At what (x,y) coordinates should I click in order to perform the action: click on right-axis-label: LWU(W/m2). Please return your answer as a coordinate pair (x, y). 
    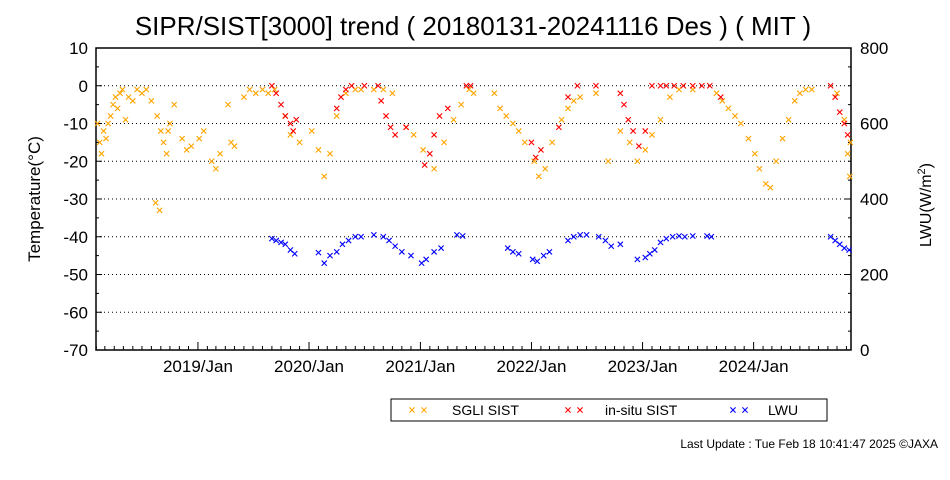
    Looking at the image, I should click on (925, 205).